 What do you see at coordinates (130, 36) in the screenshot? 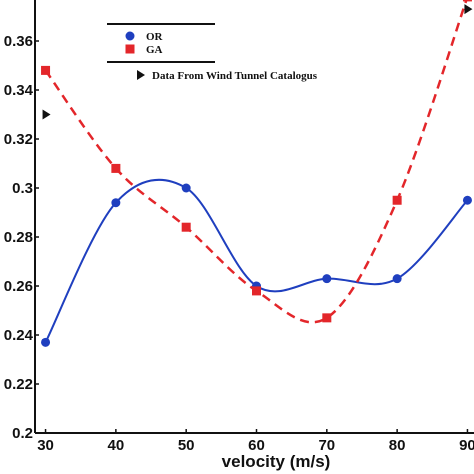
I see `legend-marker-or` at bounding box center [130, 36].